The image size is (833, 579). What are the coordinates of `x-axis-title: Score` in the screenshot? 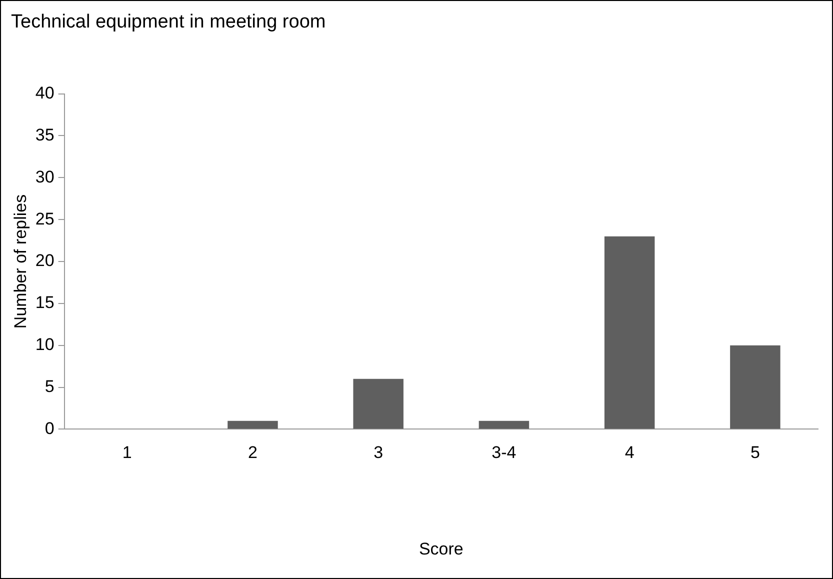 It's located at (441, 548).